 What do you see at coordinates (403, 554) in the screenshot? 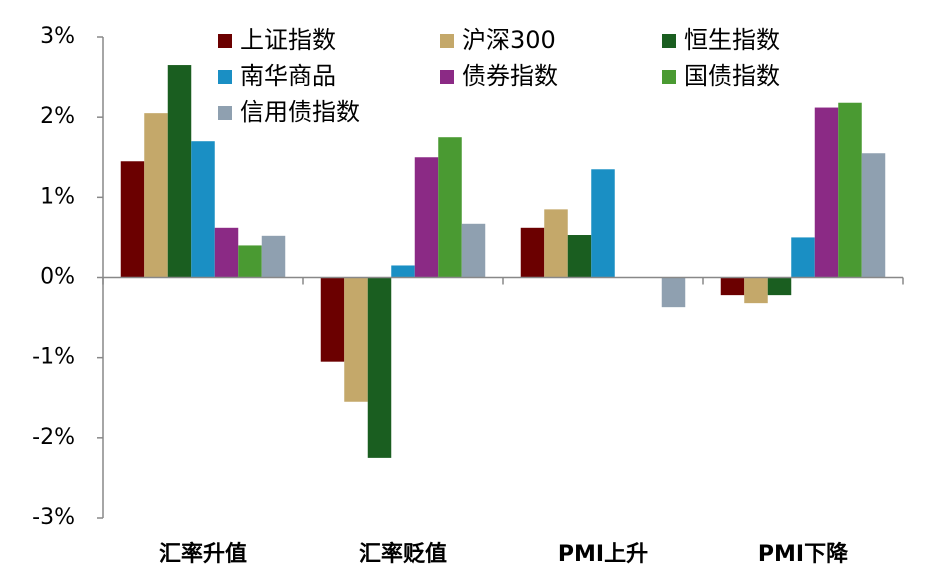
I see `x-tick-label: 汇率贬值` at bounding box center [403, 554].